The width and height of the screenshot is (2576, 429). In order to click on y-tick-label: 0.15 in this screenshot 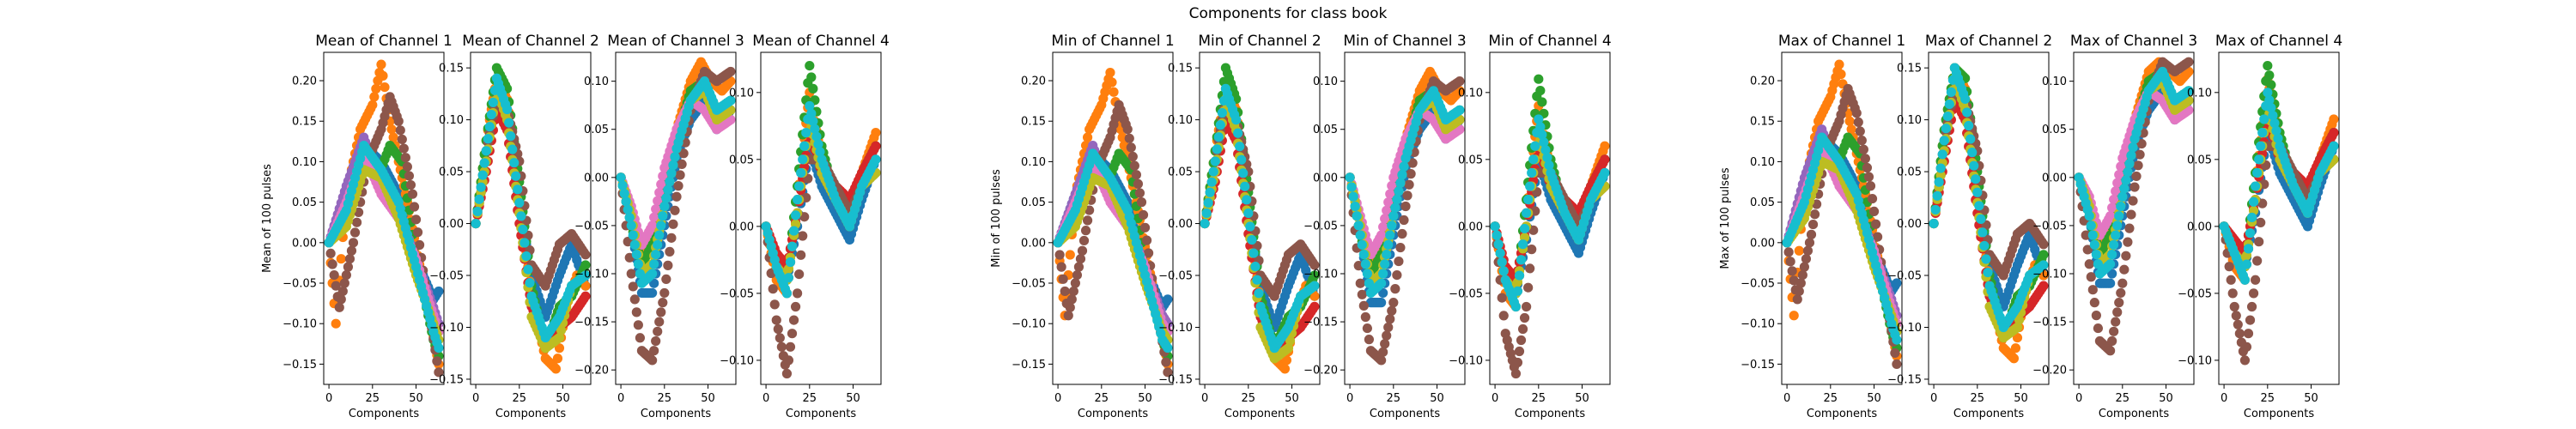, I will do `click(1034, 122)`.